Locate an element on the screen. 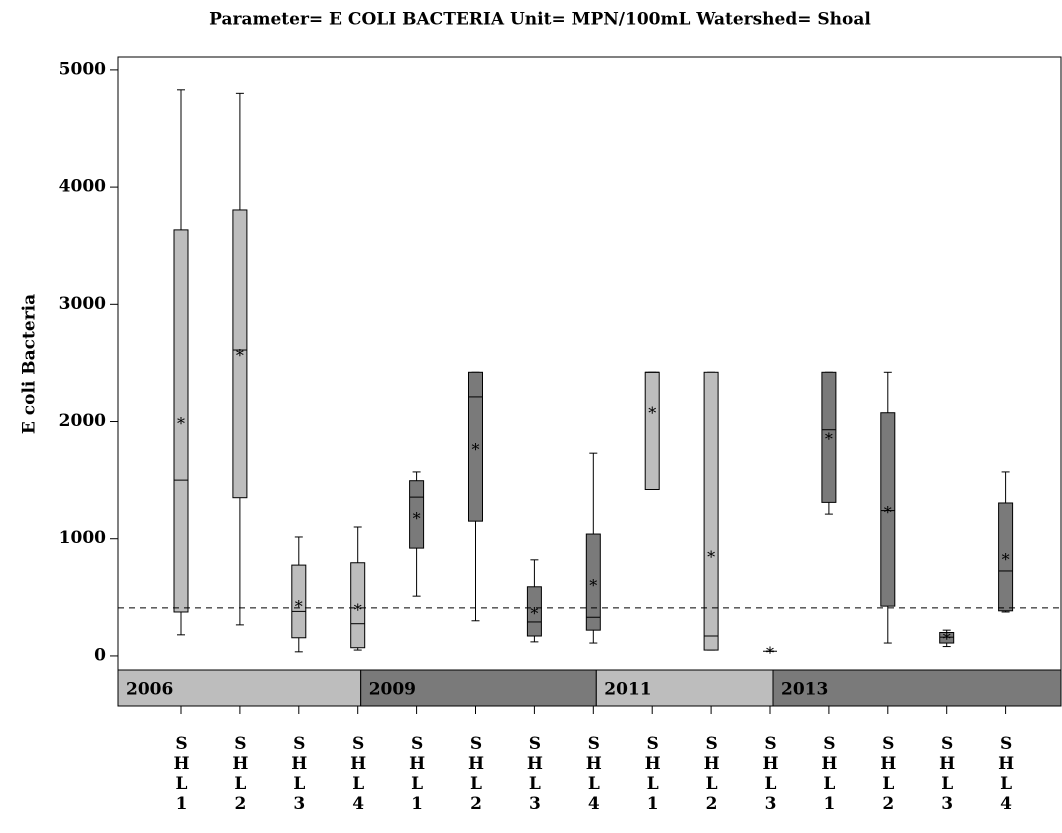 The height and width of the screenshot is (833, 1062). y-tick-label: 0 is located at coordinates (100, 655).